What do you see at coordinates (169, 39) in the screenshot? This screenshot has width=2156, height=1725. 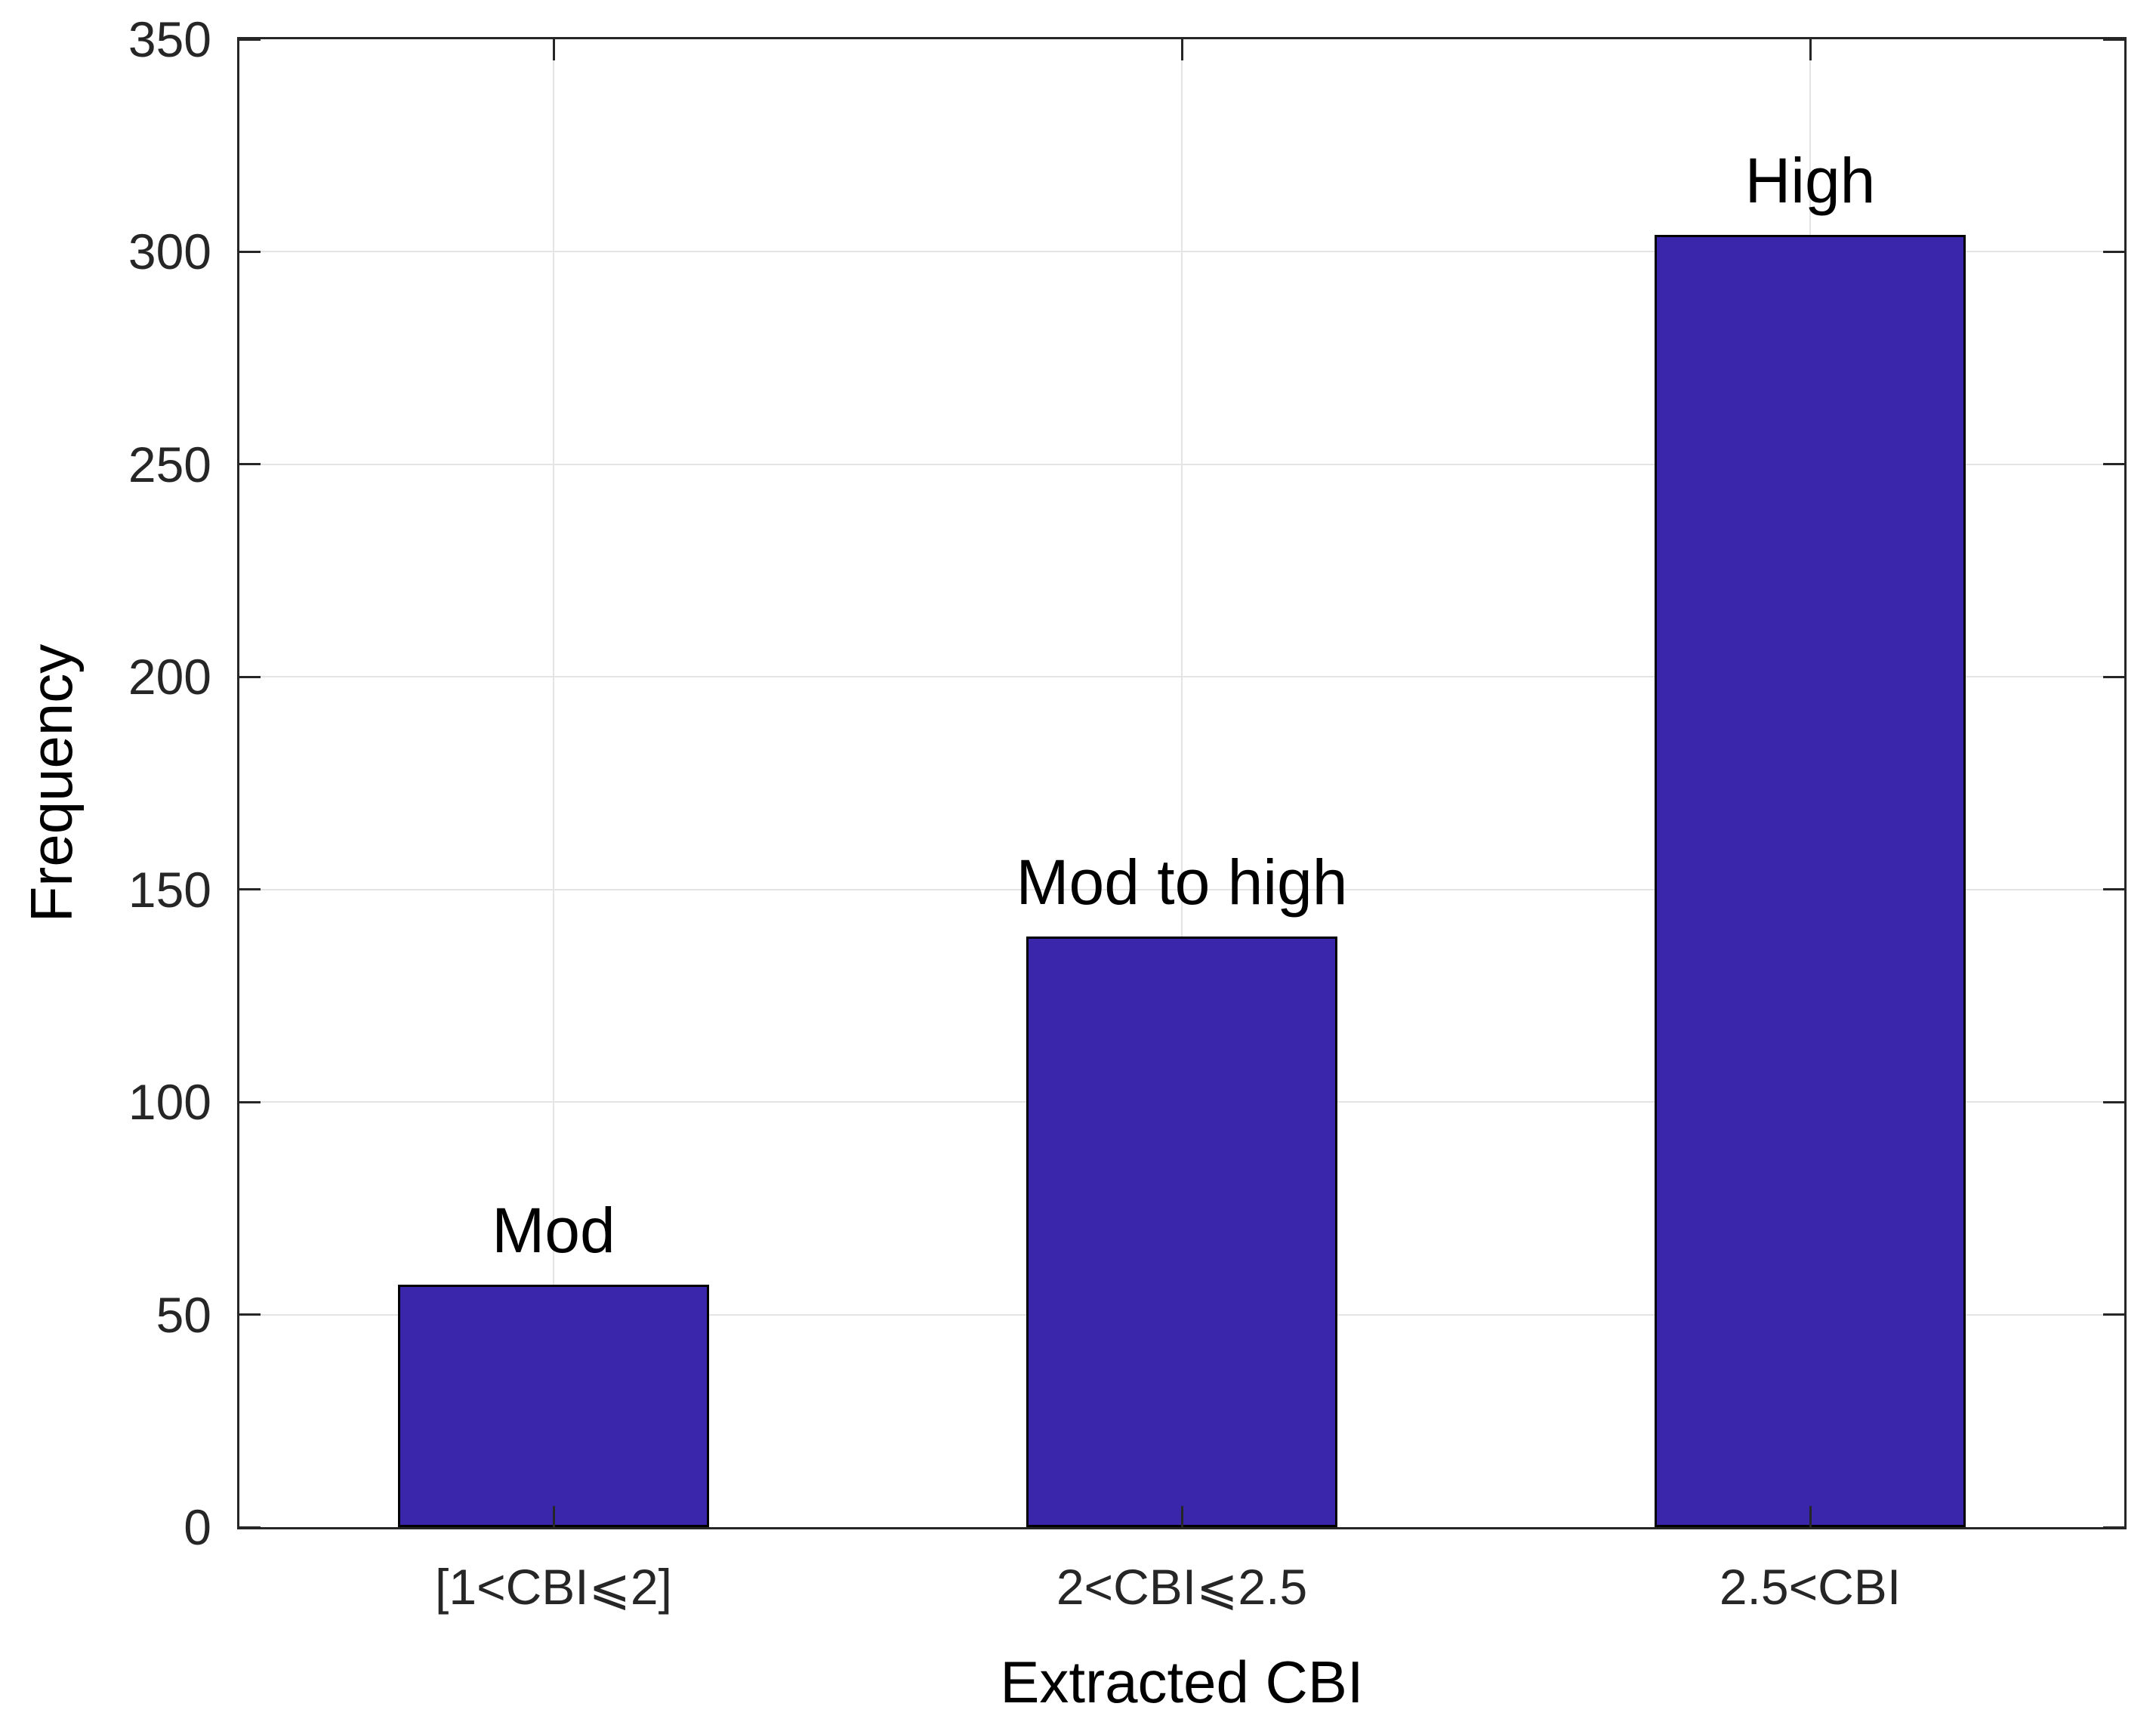 I see `y-tick-label: 350` at bounding box center [169, 39].